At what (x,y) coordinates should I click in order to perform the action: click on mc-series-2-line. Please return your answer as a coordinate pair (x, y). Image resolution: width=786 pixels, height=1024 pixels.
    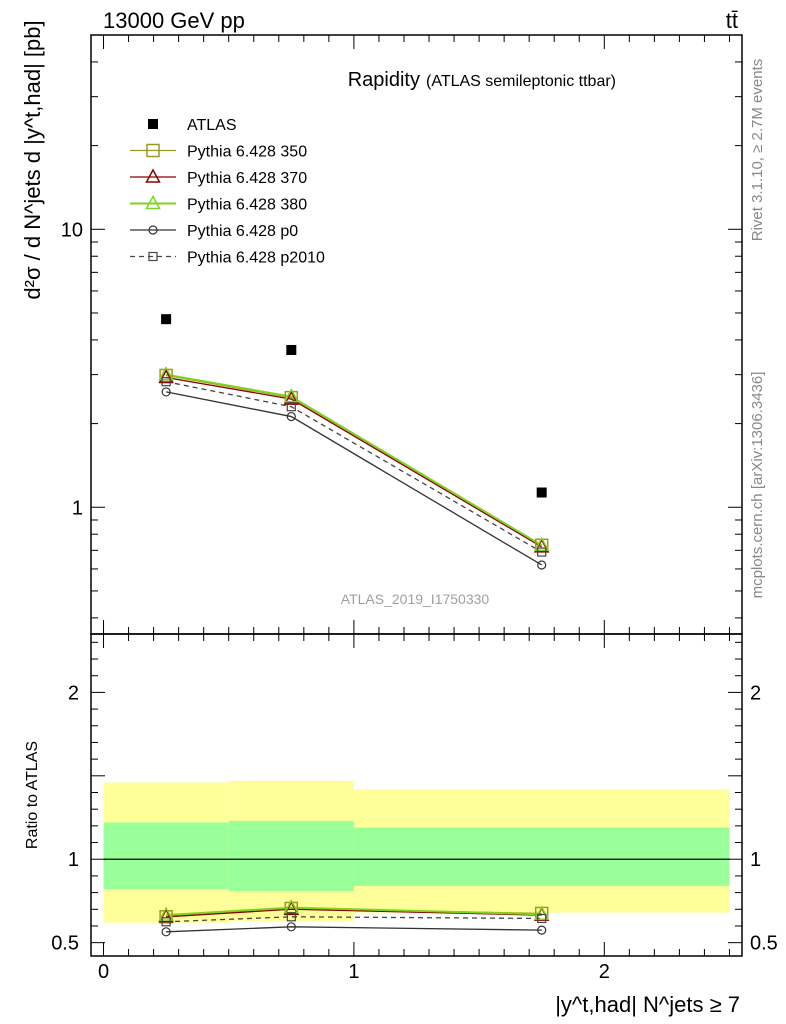
    Looking at the image, I should click on (354, 460).